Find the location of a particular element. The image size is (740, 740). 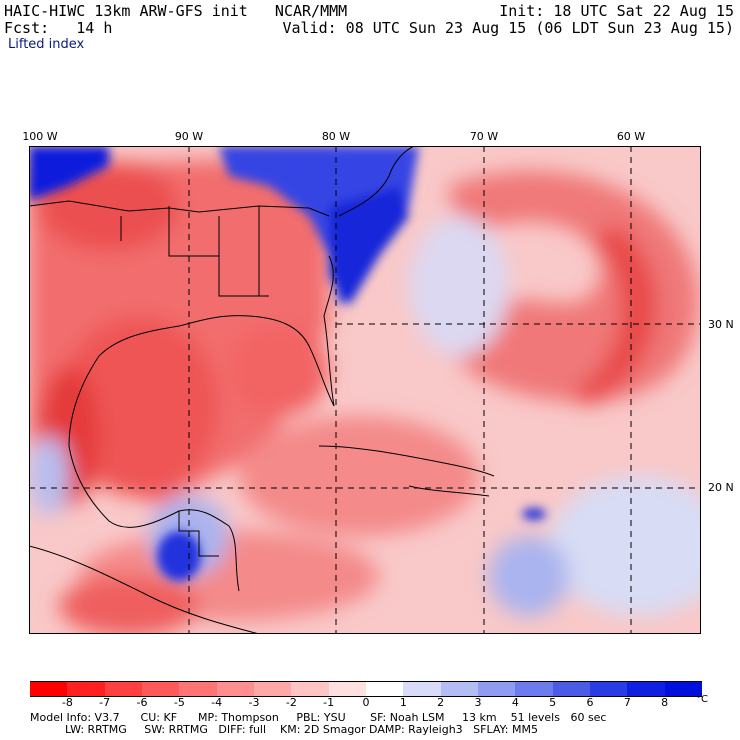

lon-label: 60 W is located at coordinates (631, 136).